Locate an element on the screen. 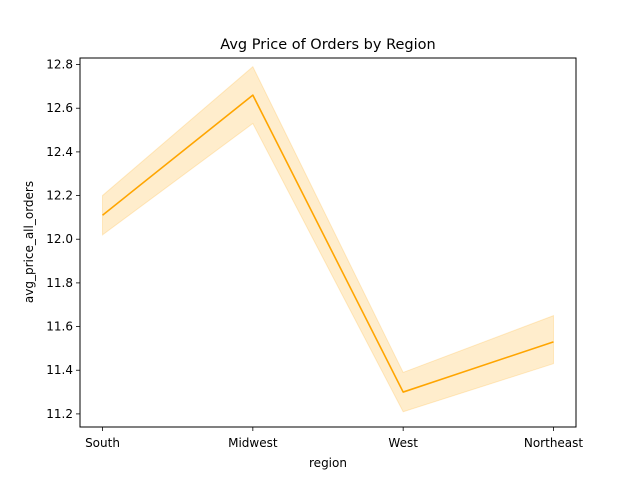  y-tick-label: 12.6 is located at coordinates (59, 108).